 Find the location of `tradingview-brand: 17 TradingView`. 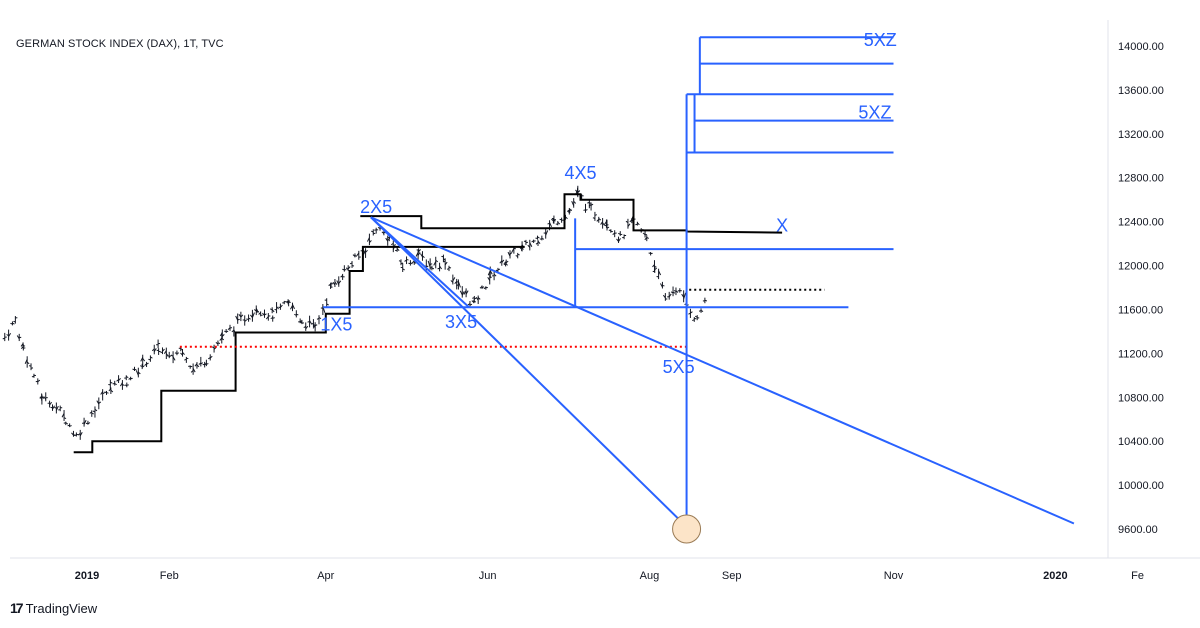

tradingview-brand: 17 TradingView is located at coordinates (53, 608).